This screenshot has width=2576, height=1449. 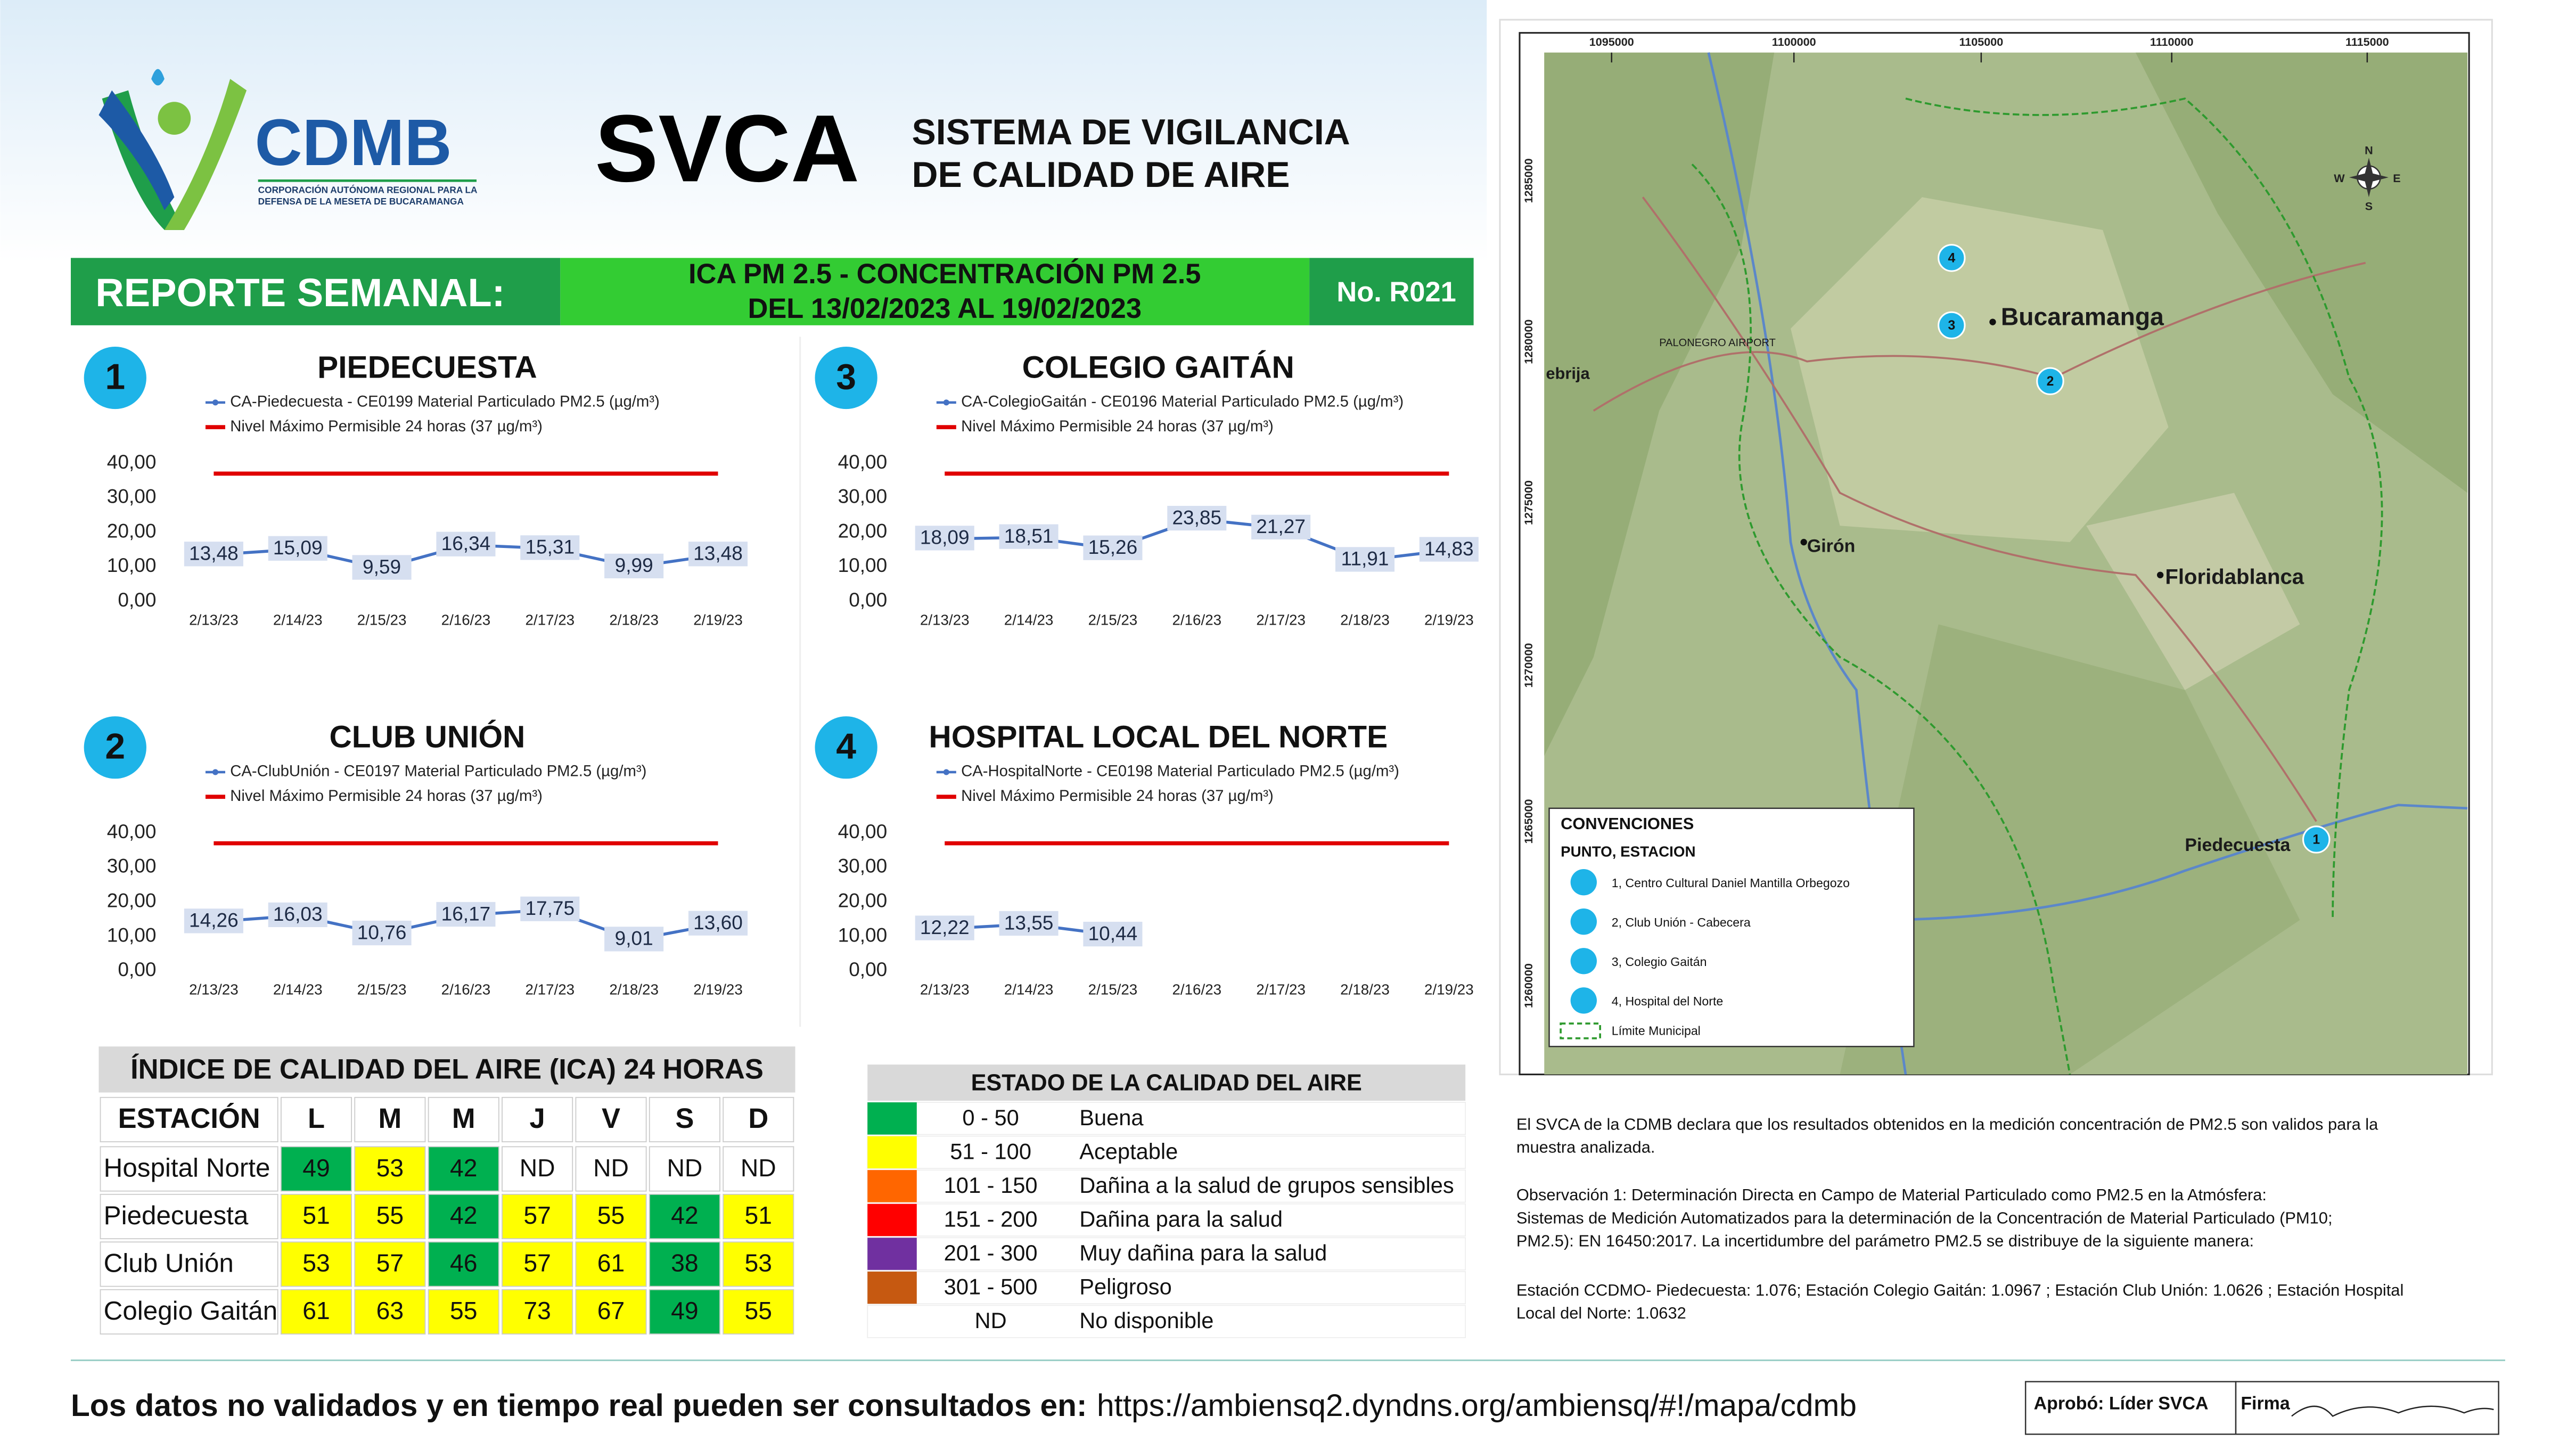 I want to click on ica-value: 61, so click(x=316, y=1310).